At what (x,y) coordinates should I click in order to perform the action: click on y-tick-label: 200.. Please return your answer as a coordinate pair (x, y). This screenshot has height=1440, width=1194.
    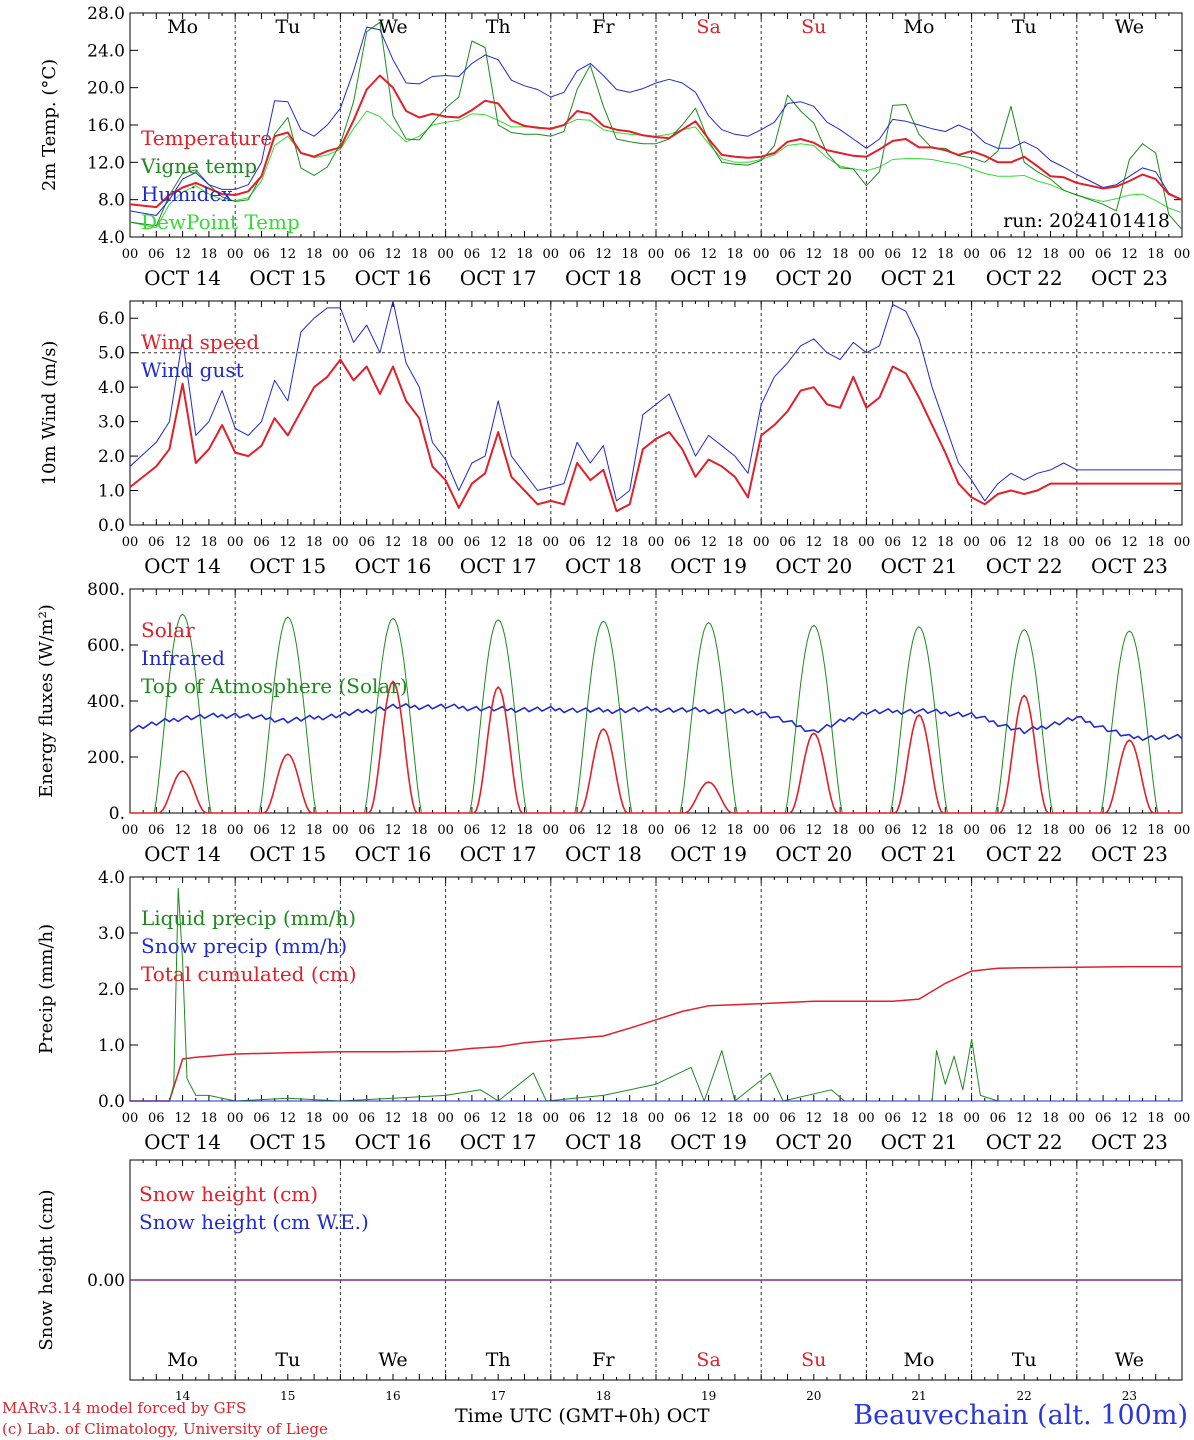
    Looking at the image, I should click on (106, 758).